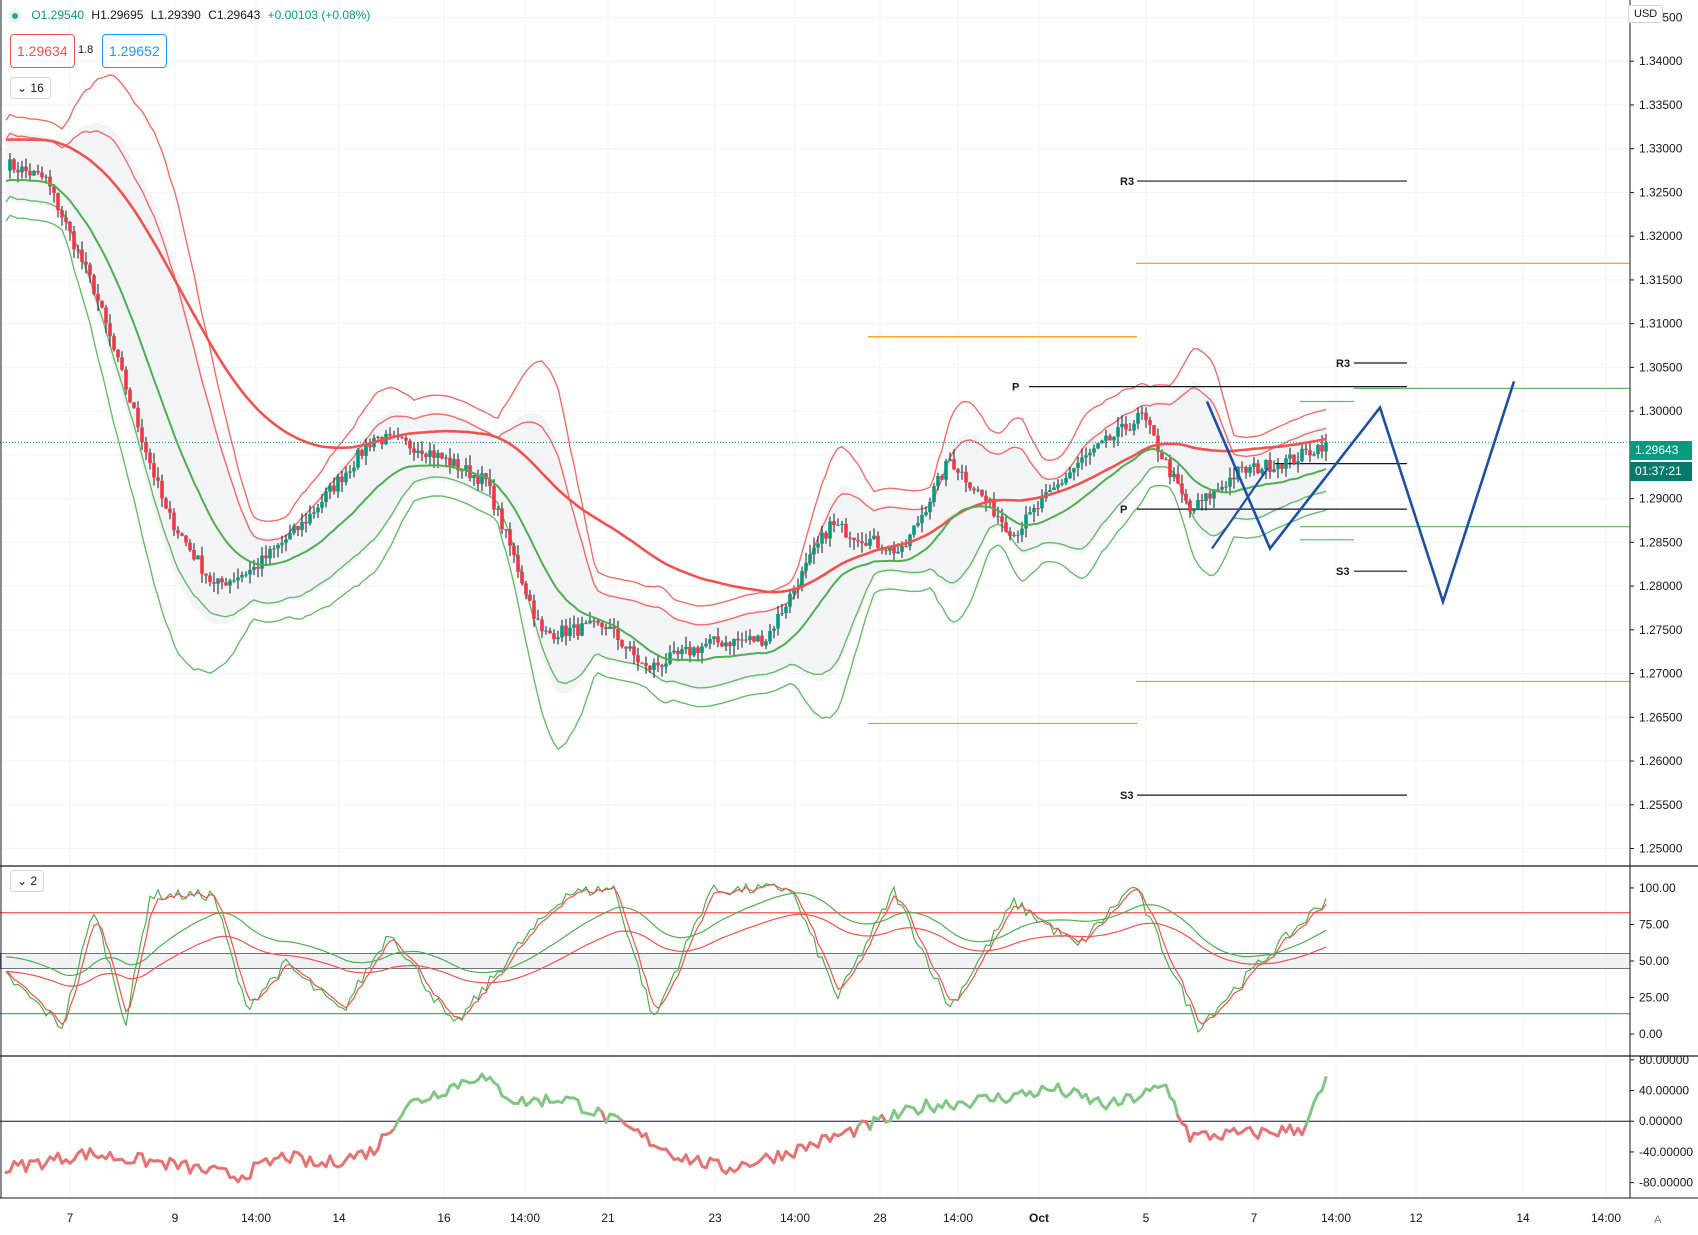 The image size is (1698, 1235). I want to click on low-value: L1.29390, so click(175, 15).